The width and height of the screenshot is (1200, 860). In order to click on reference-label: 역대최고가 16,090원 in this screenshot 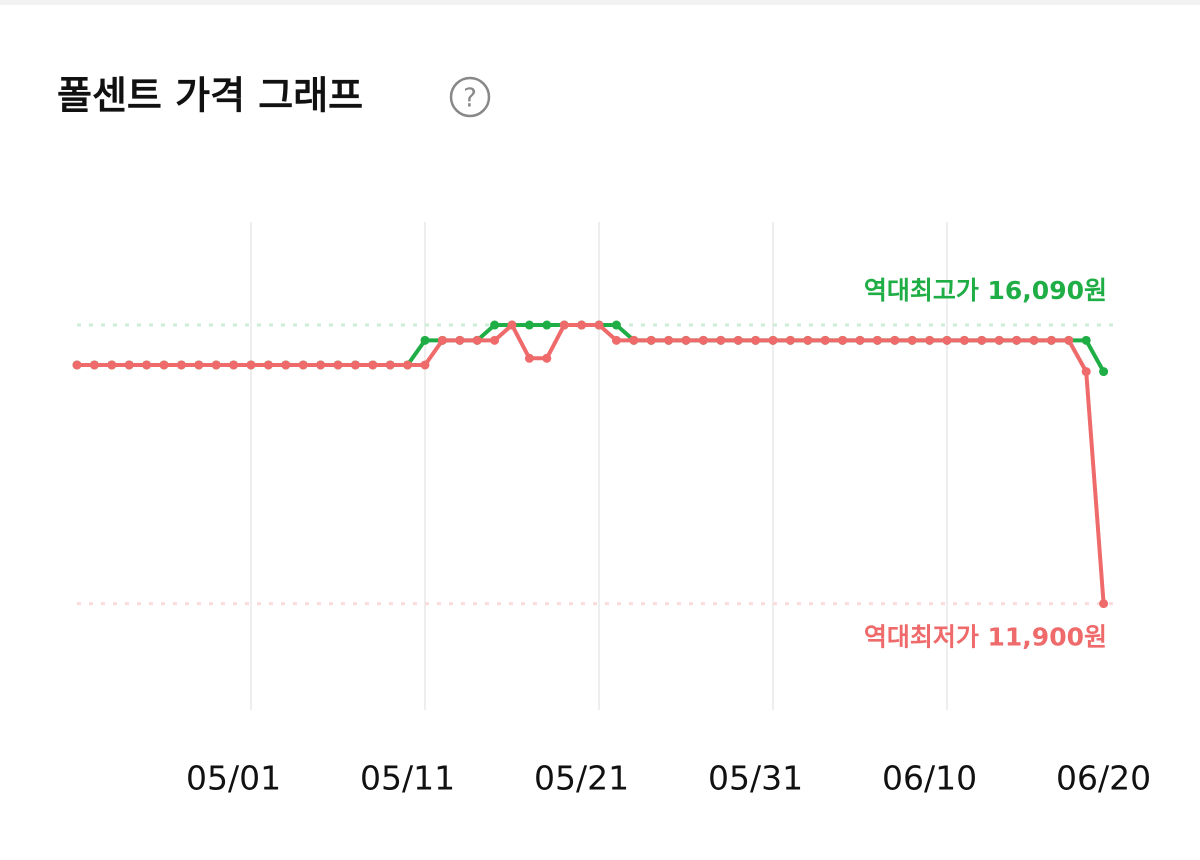, I will do `click(985, 290)`.